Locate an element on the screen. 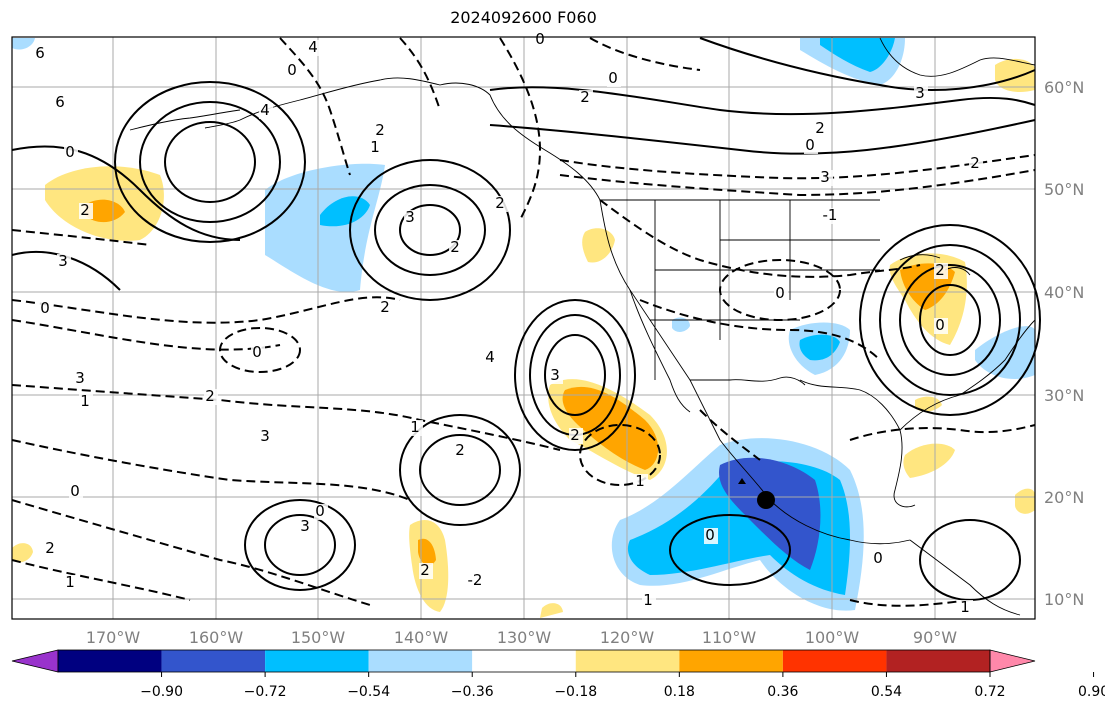  contour-label: -1 is located at coordinates (830, 215).